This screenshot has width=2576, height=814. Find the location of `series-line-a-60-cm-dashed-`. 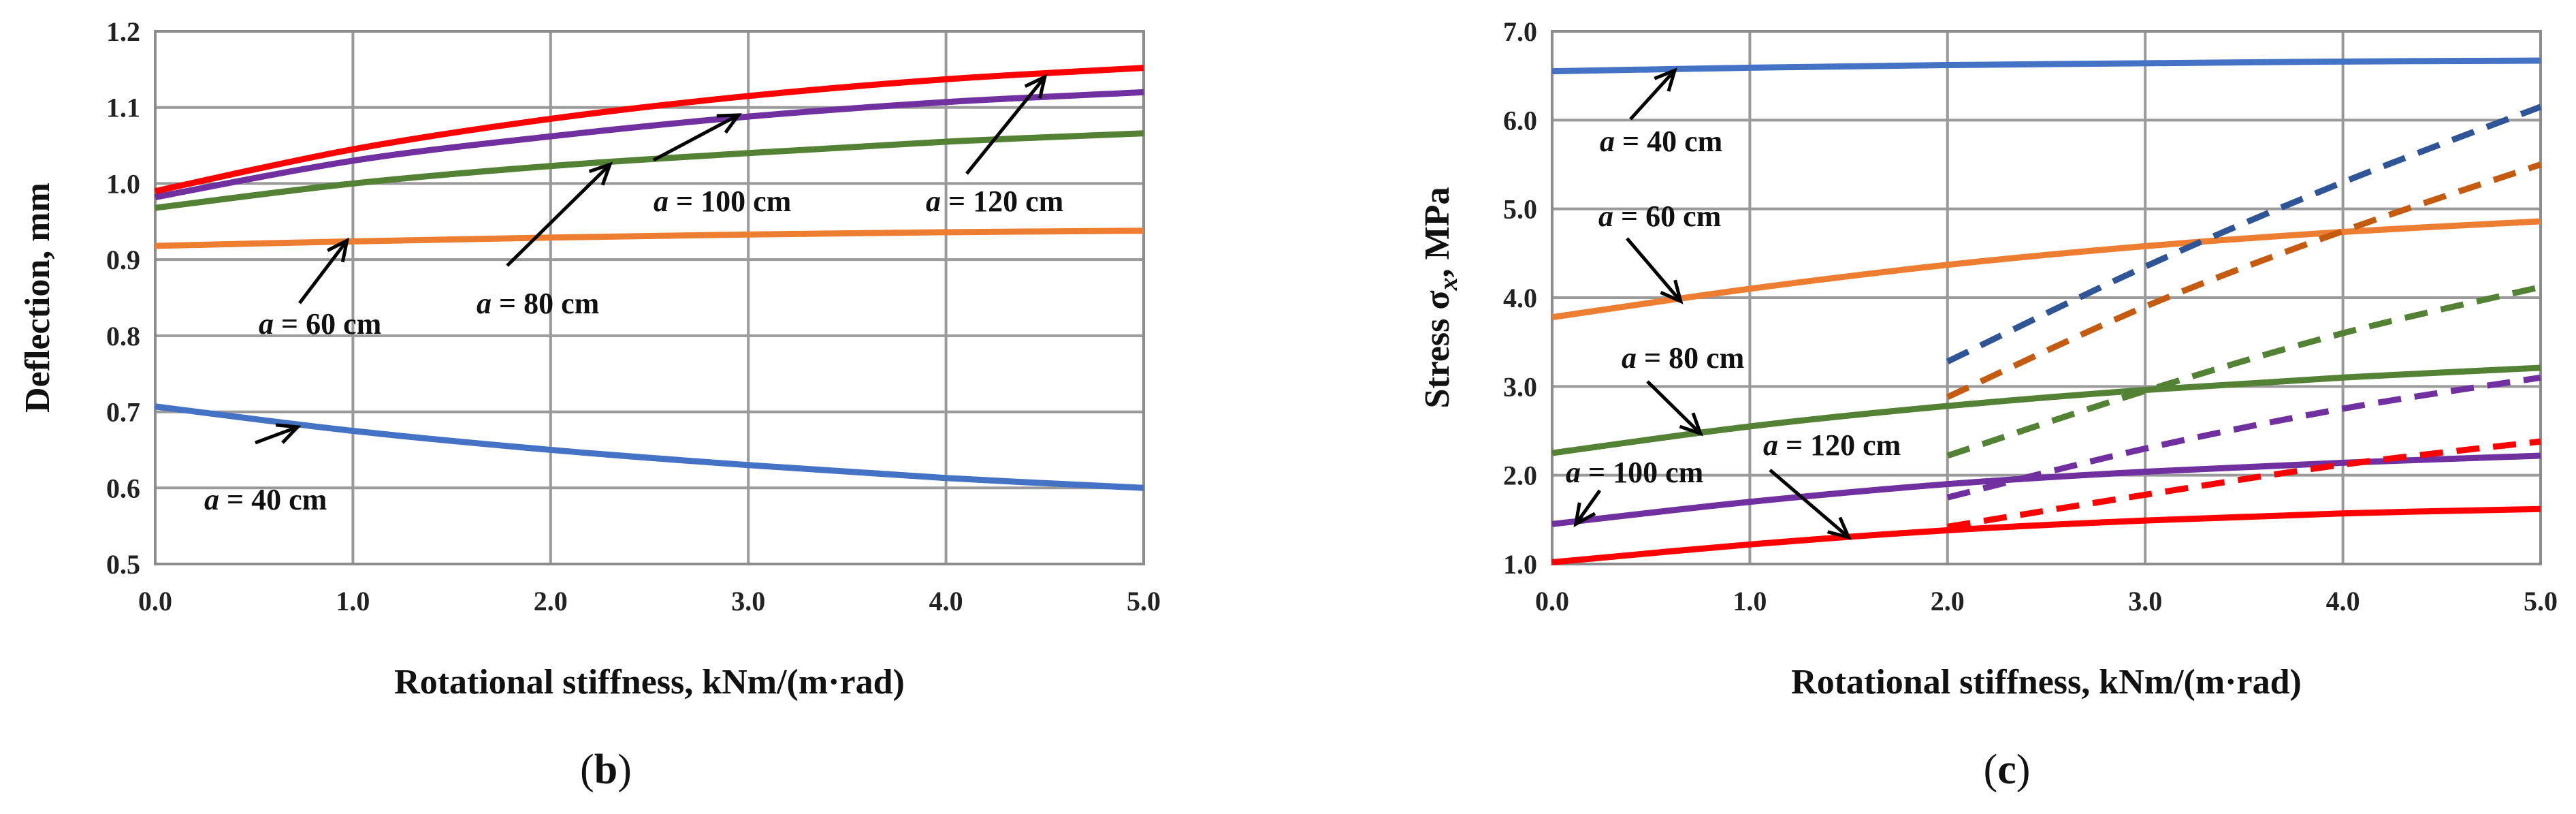

series-line-a-60-cm-dashed- is located at coordinates (2244, 281).